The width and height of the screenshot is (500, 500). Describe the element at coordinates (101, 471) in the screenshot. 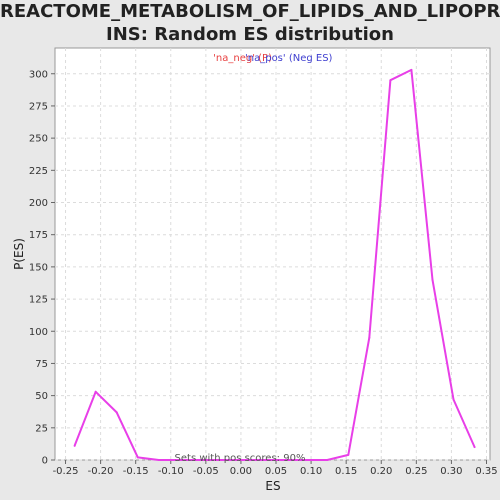

I see `x-tick-label: -0.20` at that location.